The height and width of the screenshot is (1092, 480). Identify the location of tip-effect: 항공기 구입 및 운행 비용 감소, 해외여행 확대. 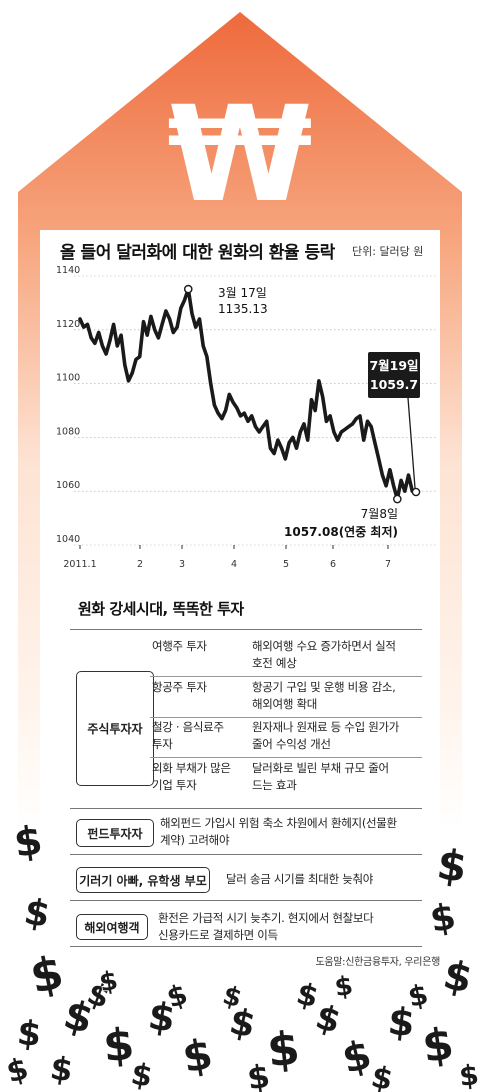
(324, 695).